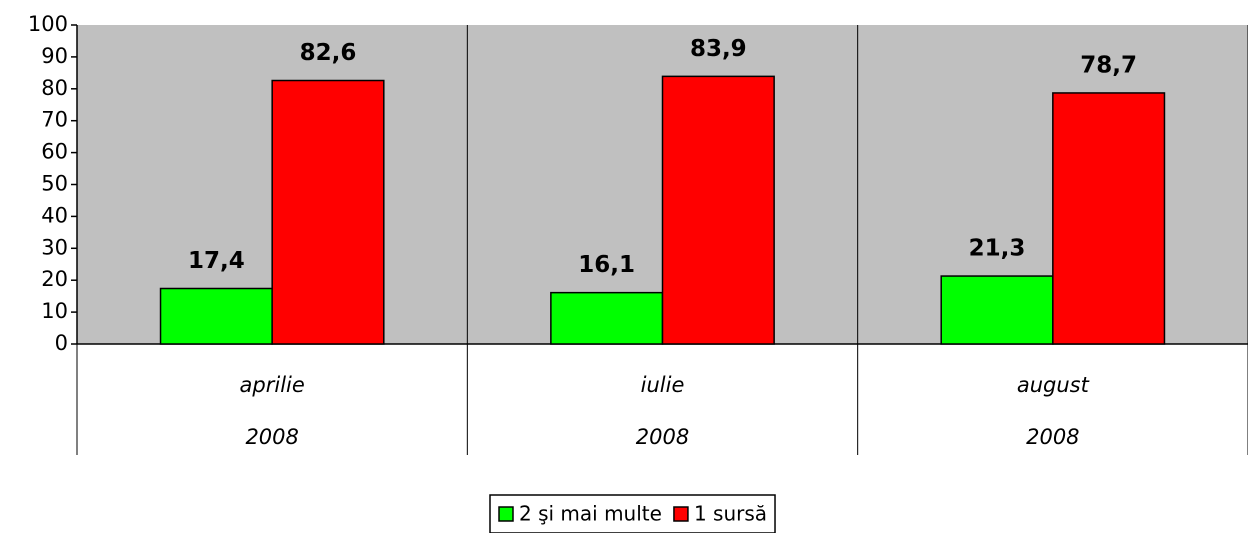 The image size is (1248, 533). I want to click on y-tick-label: 60, so click(54, 152).